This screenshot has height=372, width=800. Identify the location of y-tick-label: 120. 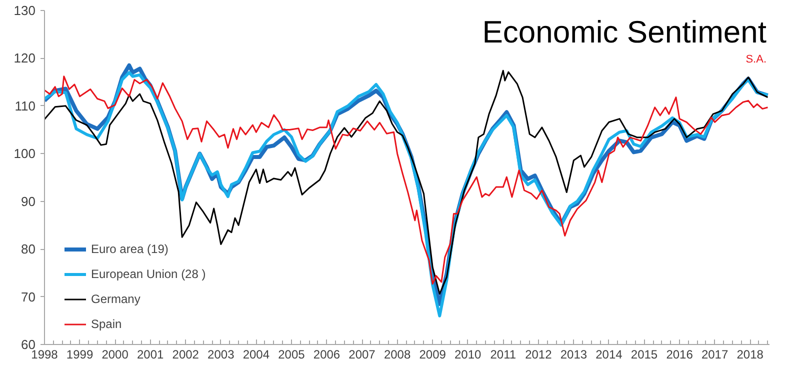
(25, 58).